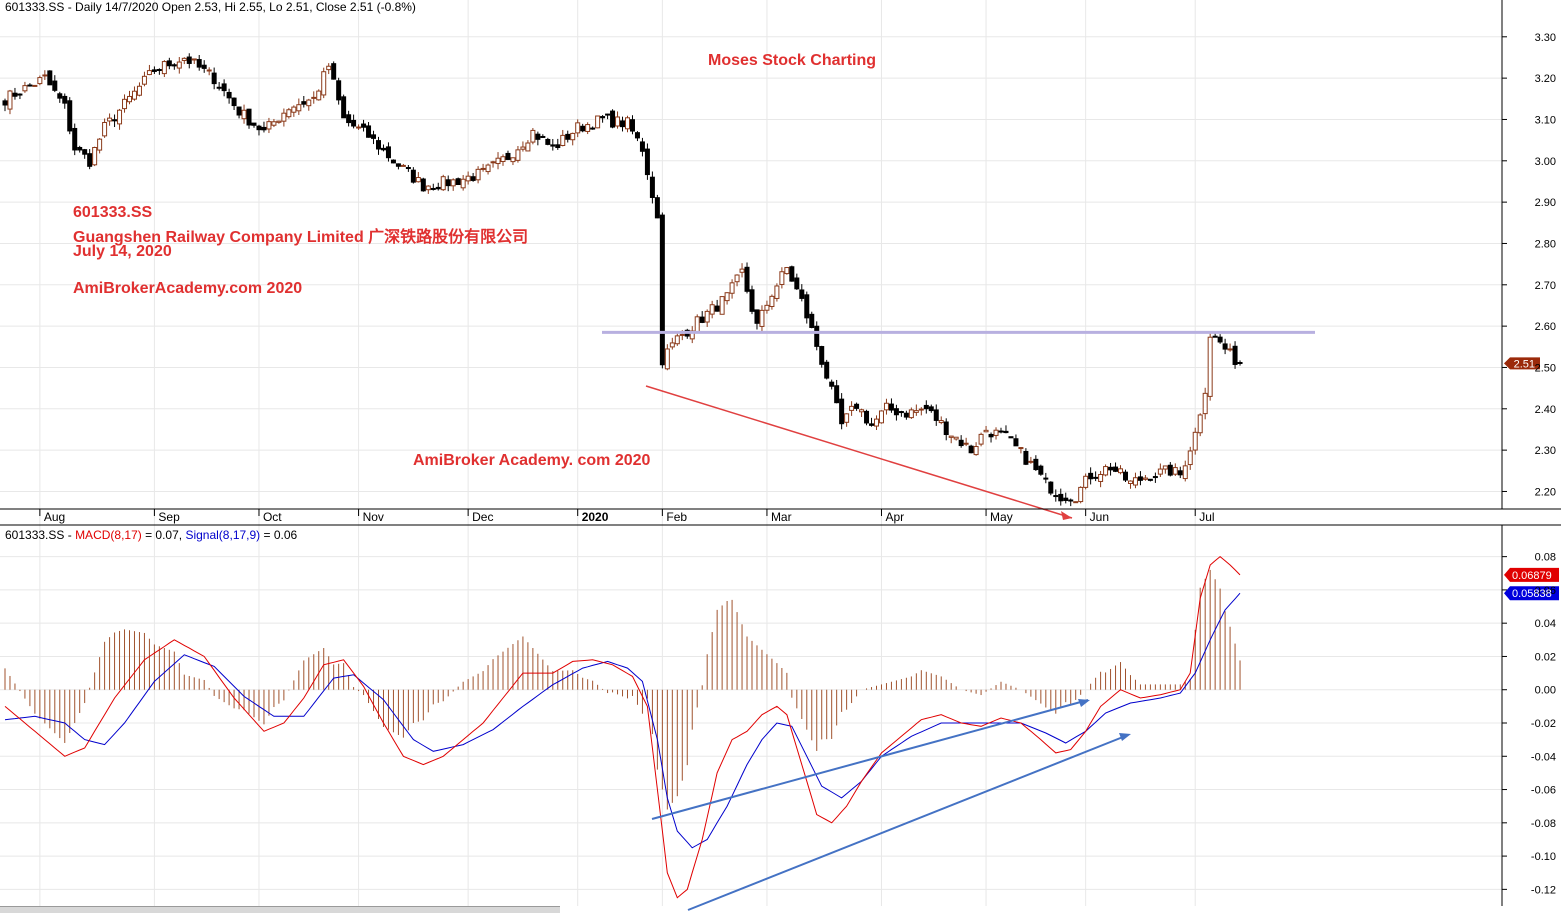  Describe the element at coordinates (1545, 624) in the screenshot. I see `macd-tick-label: 0.04` at that location.